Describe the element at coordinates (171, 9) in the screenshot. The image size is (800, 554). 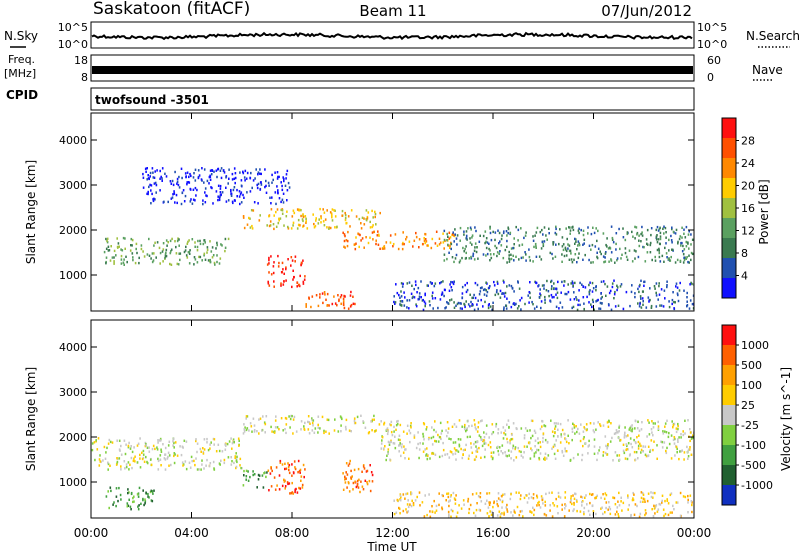
I see `station-title: Saskatoon (fitACF)` at that location.